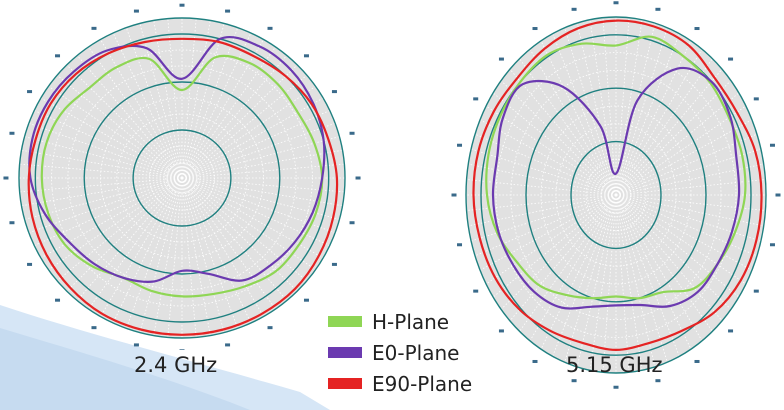 This screenshot has width=784, height=410. I want to click on plot-2-4ghz-major-ring, so click(182, 178).